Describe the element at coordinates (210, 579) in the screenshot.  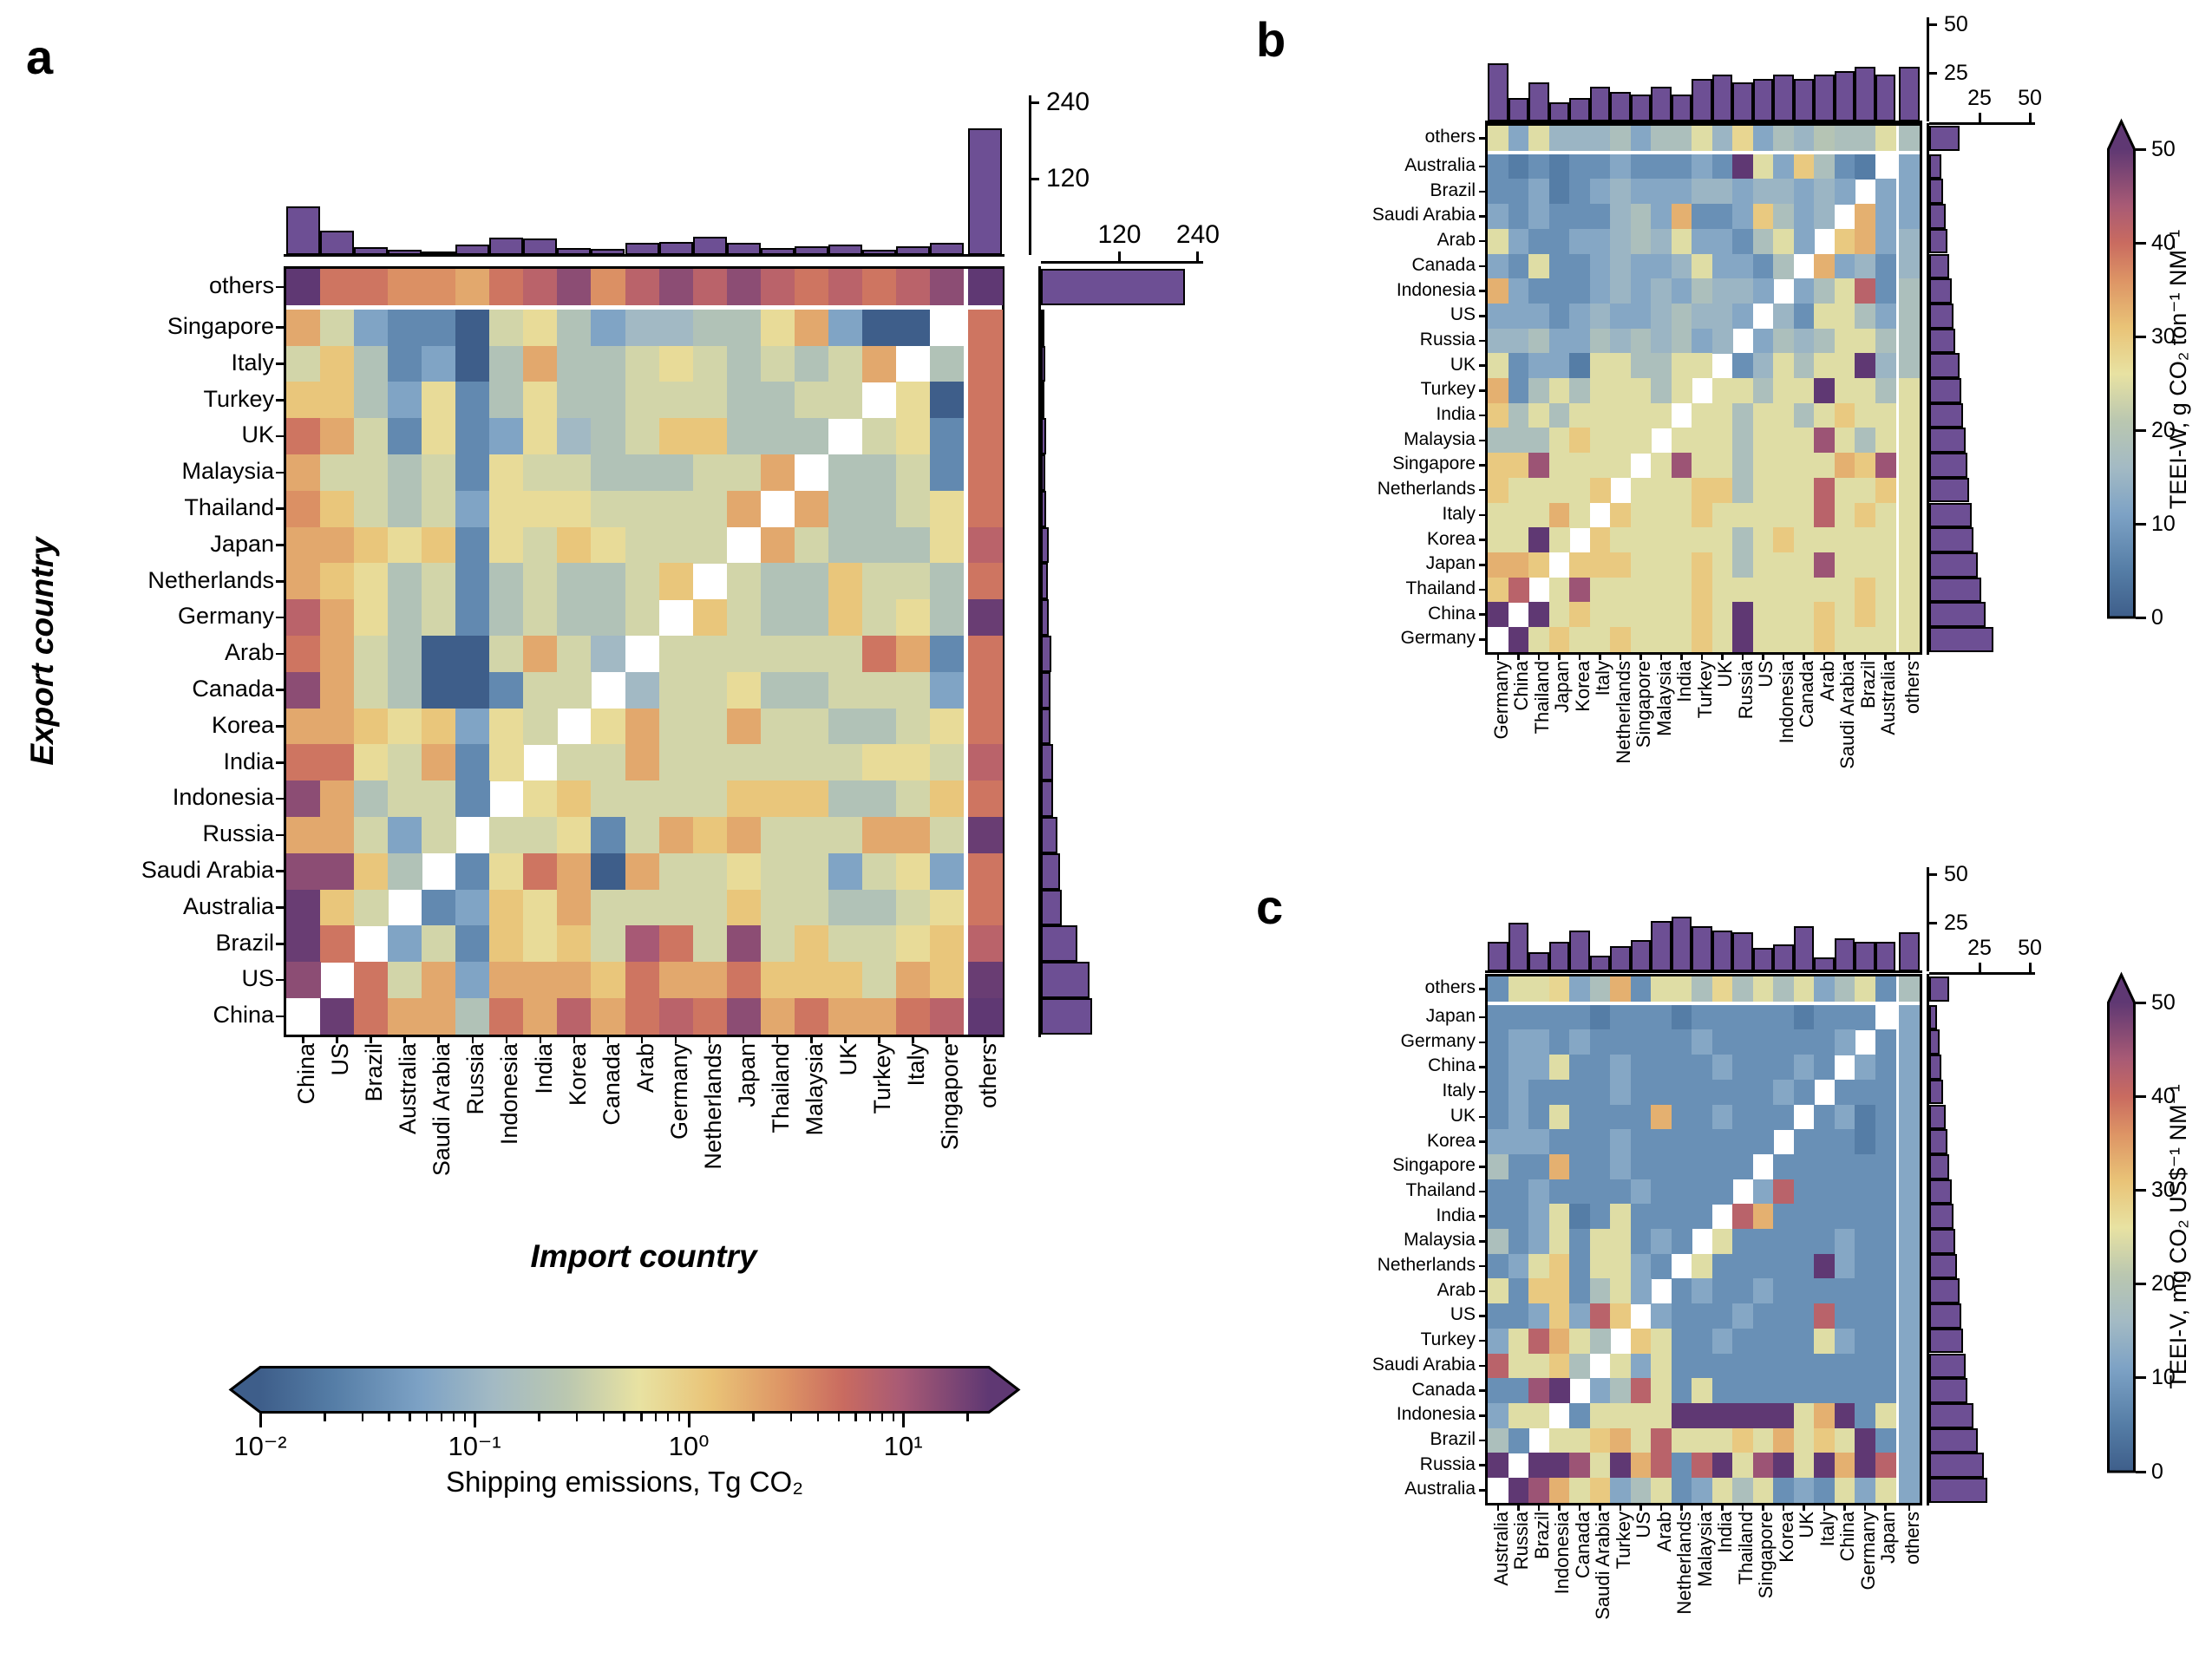
I see `row-label-a: Netherlands` at that location.